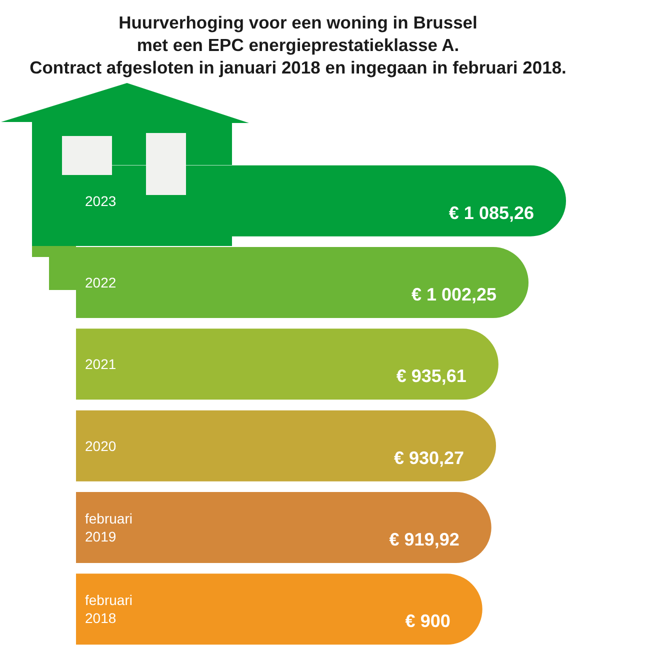 This screenshot has width=645, height=650. I want to click on y-tick-label: 2020, so click(100, 446).